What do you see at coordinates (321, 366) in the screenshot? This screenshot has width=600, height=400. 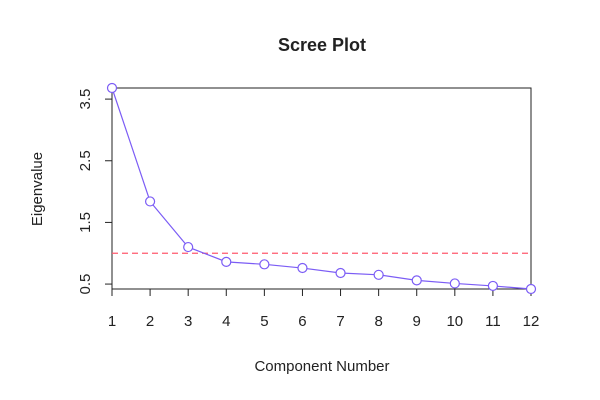 I see `x-axis-label: Component Number` at bounding box center [321, 366].